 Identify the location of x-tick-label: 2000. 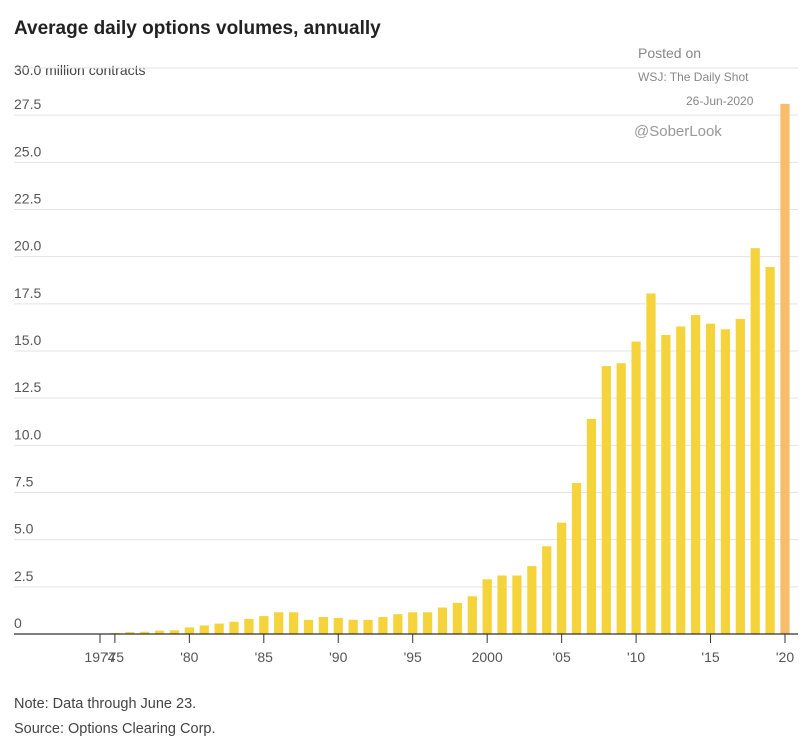
(487, 657).